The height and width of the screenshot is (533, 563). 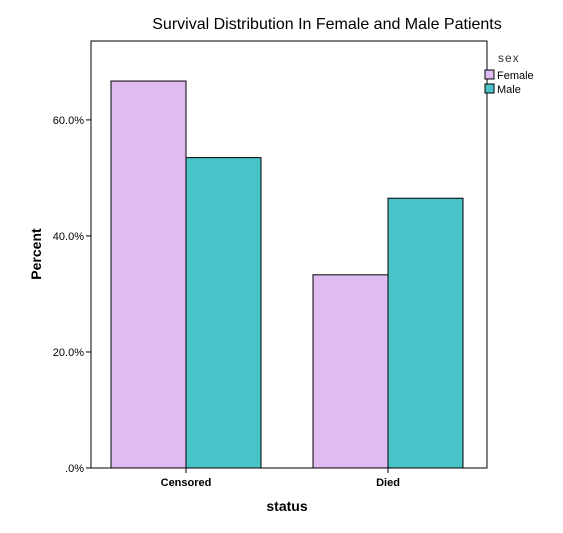 I want to click on bar-male-censored, so click(x=223, y=313).